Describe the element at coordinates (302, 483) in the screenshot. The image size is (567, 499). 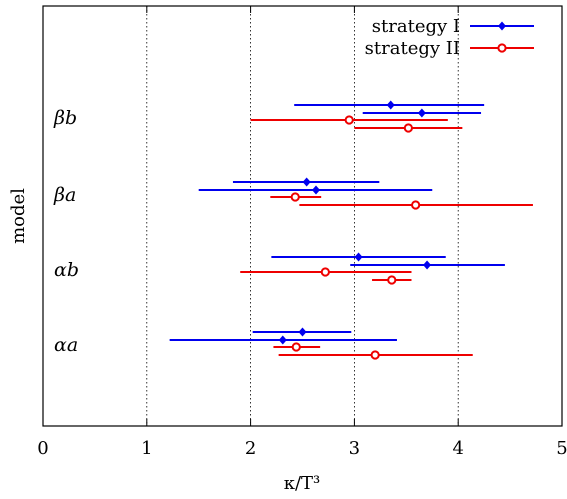
I see `x-axis-title: κ/T³` at that location.